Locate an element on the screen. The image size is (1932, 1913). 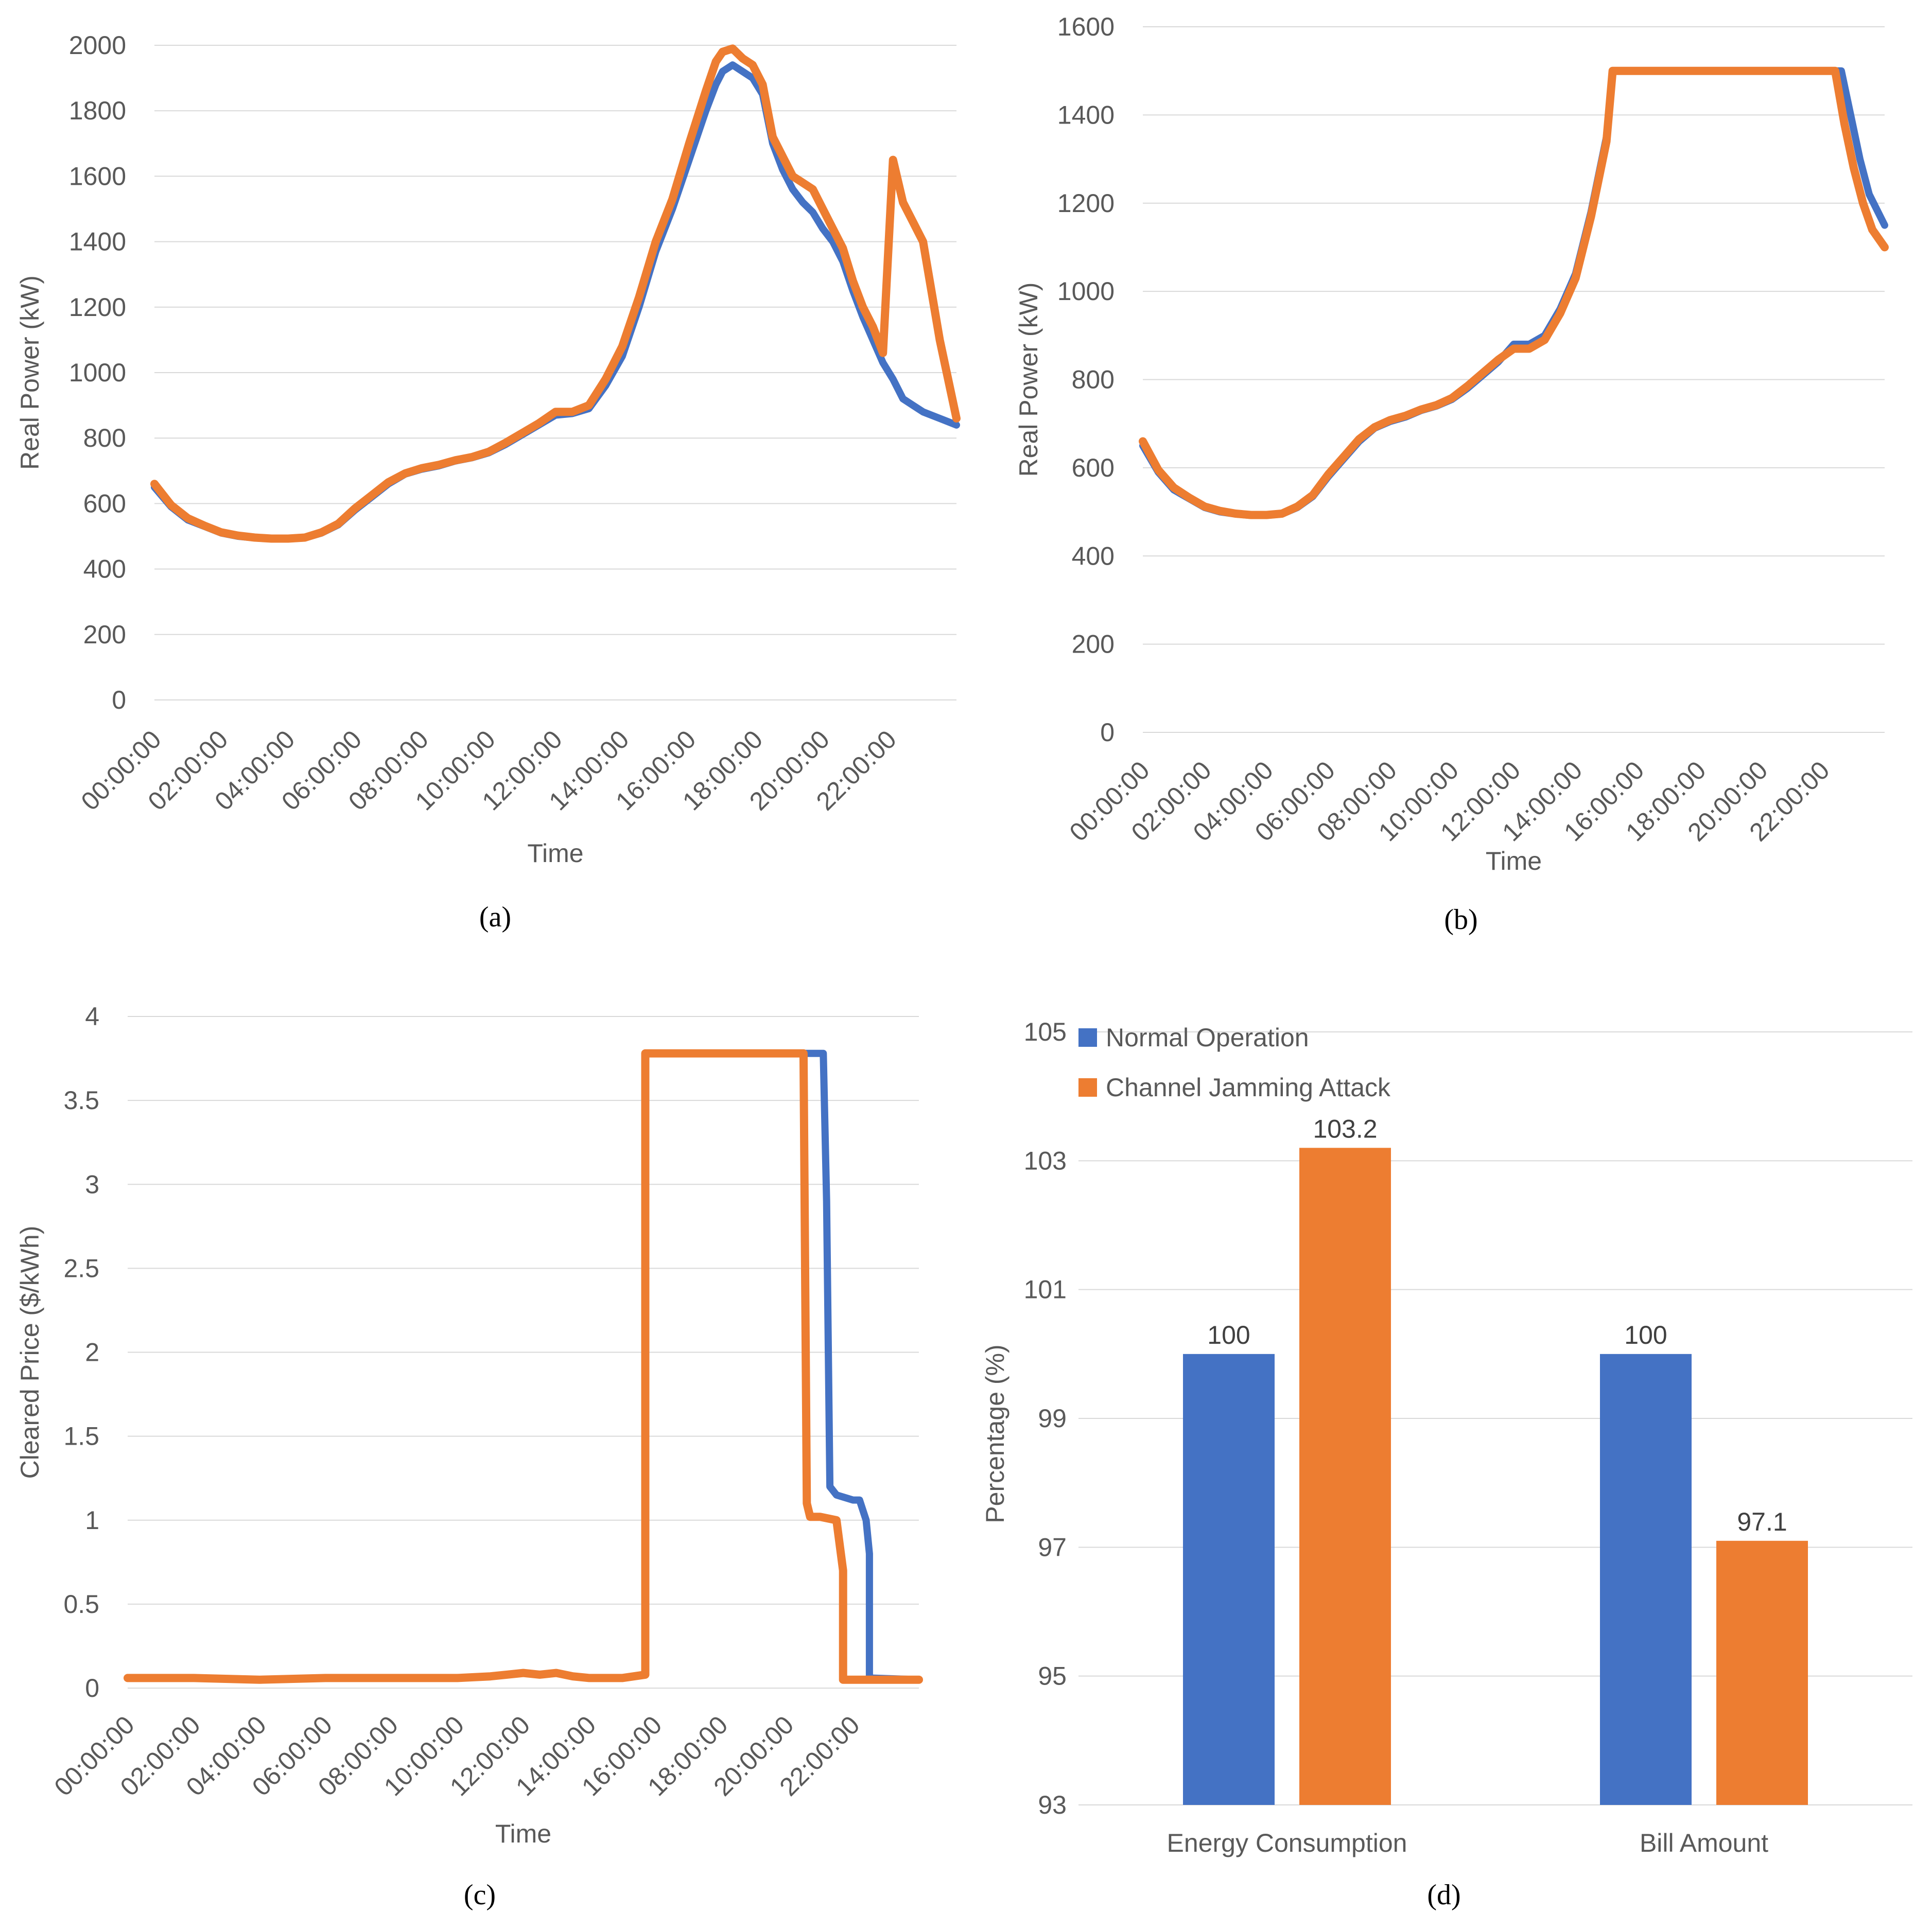
y-tick-label: 1.5 is located at coordinates (81, 1437).